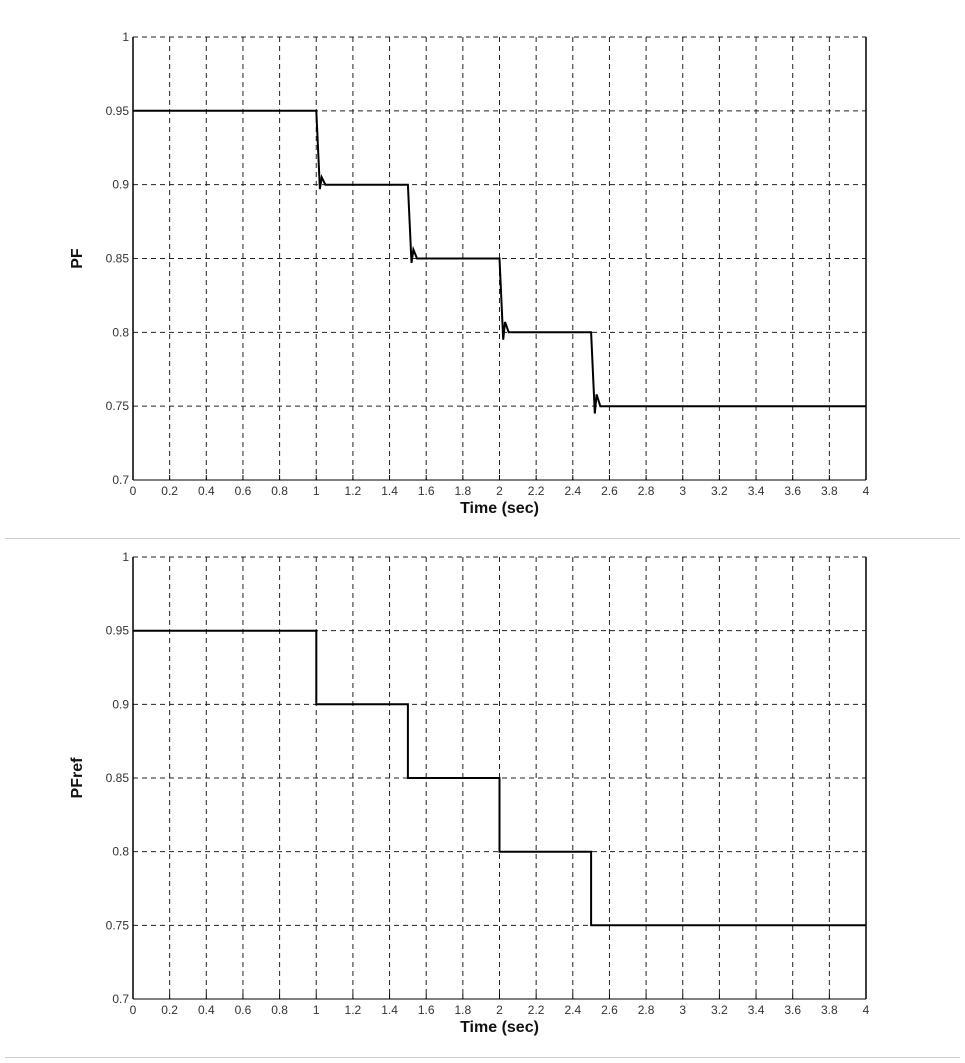 The image size is (965, 1063). Describe the element at coordinates (482, 1057) in the screenshot. I see `separator-bottom` at that location.